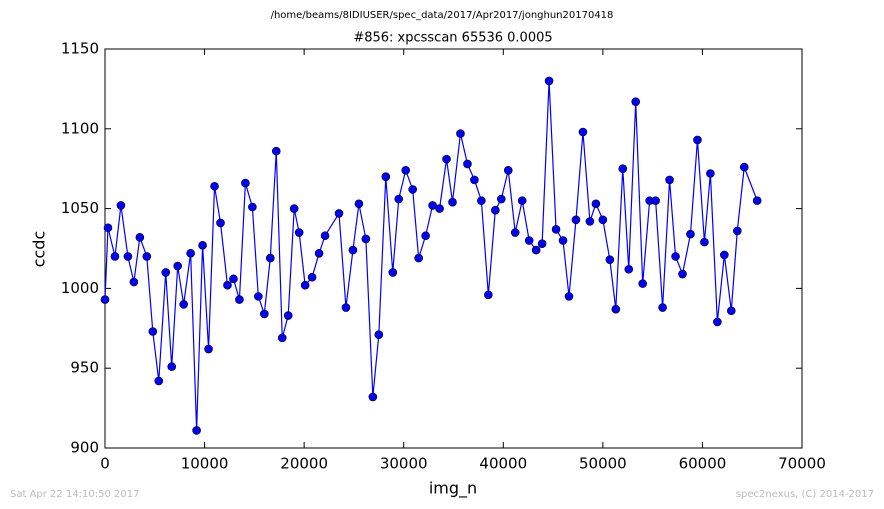 This screenshot has height=509, width=884. What do you see at coordinates (80, 49) in the screenshot?
I see `y-tick-label: 1150` at bounding box center [80, 49].